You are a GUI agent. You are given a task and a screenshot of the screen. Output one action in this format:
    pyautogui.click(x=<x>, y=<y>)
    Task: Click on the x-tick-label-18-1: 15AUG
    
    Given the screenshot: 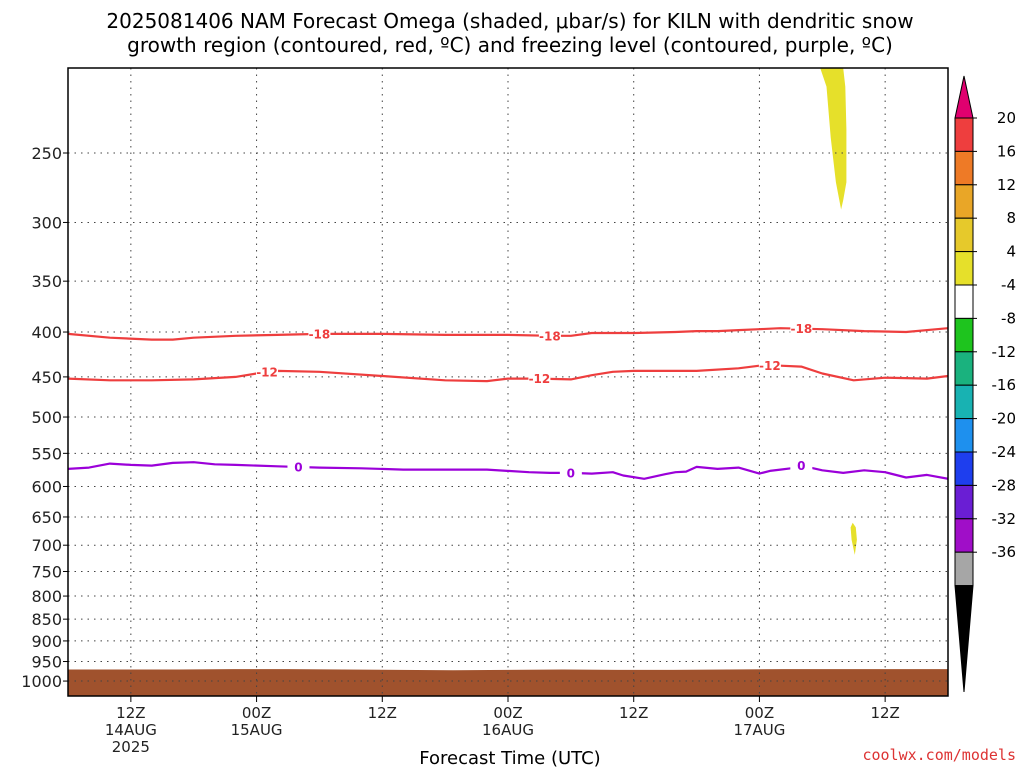 What is the action you would take?
    pyautogui.click(x=257, y=730)
    